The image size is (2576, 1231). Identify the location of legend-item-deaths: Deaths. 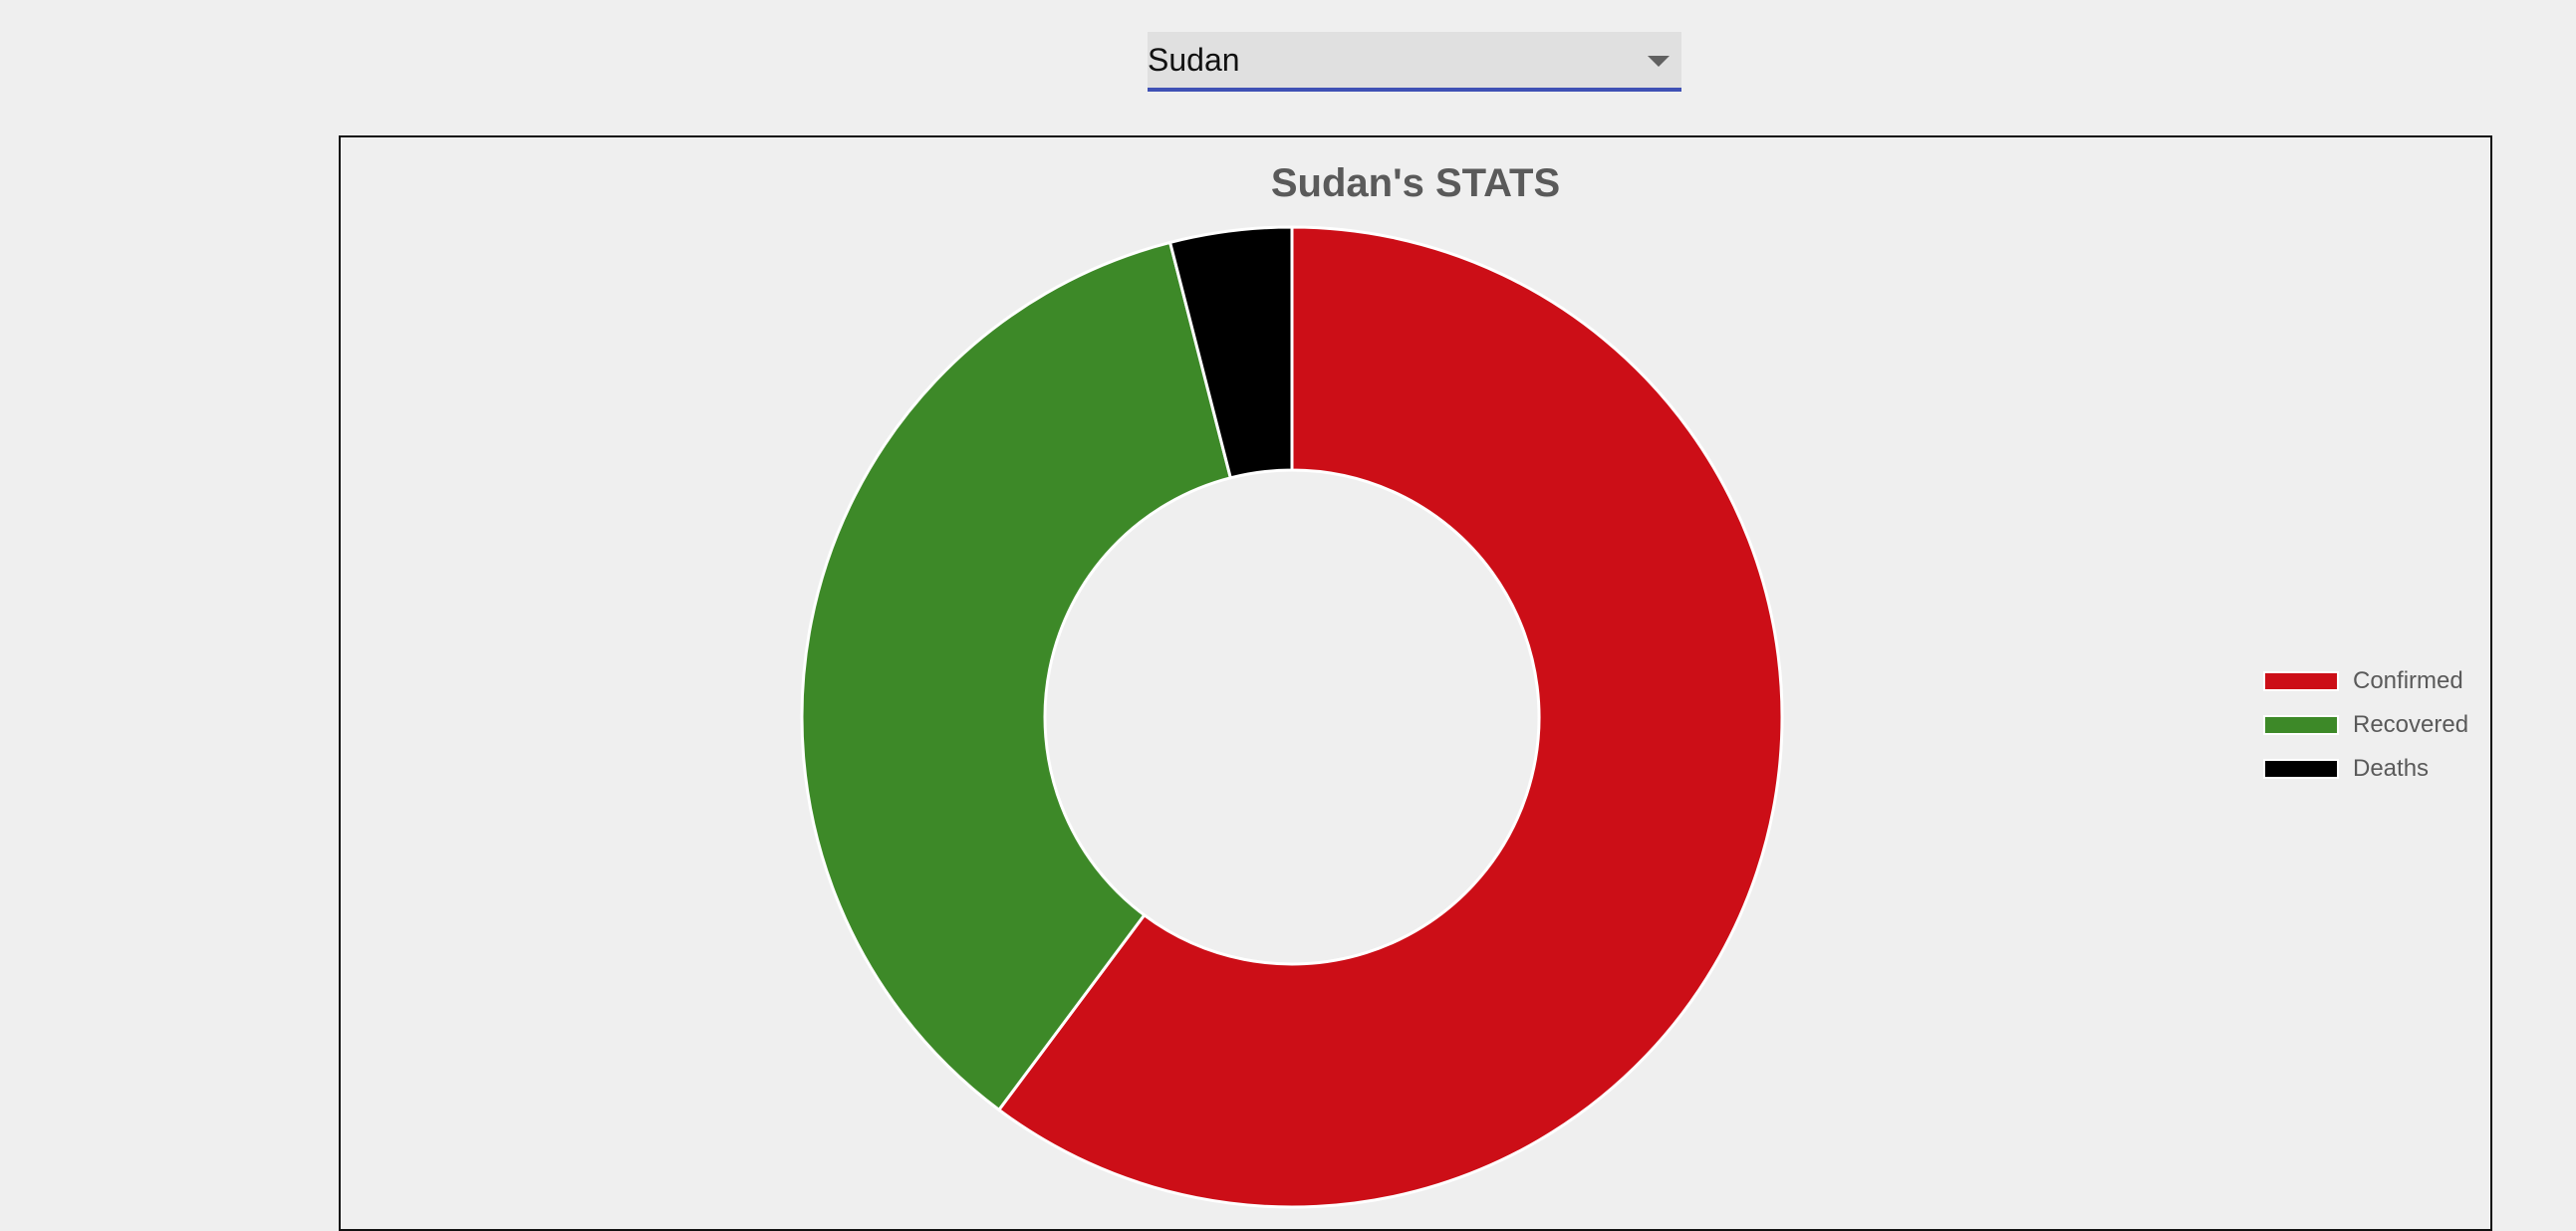
(2365, 769).